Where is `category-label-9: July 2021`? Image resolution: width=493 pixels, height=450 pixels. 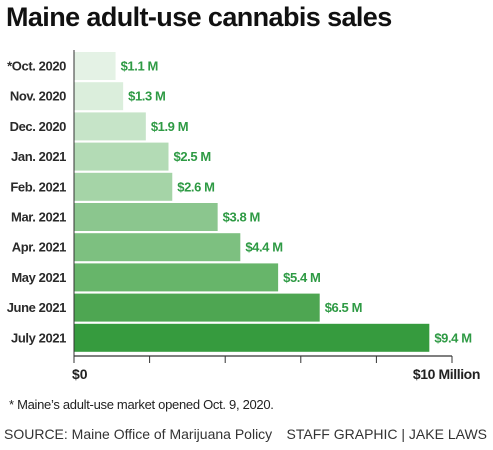 category-label-9: July 2021 is located at coordinates (38, 337).